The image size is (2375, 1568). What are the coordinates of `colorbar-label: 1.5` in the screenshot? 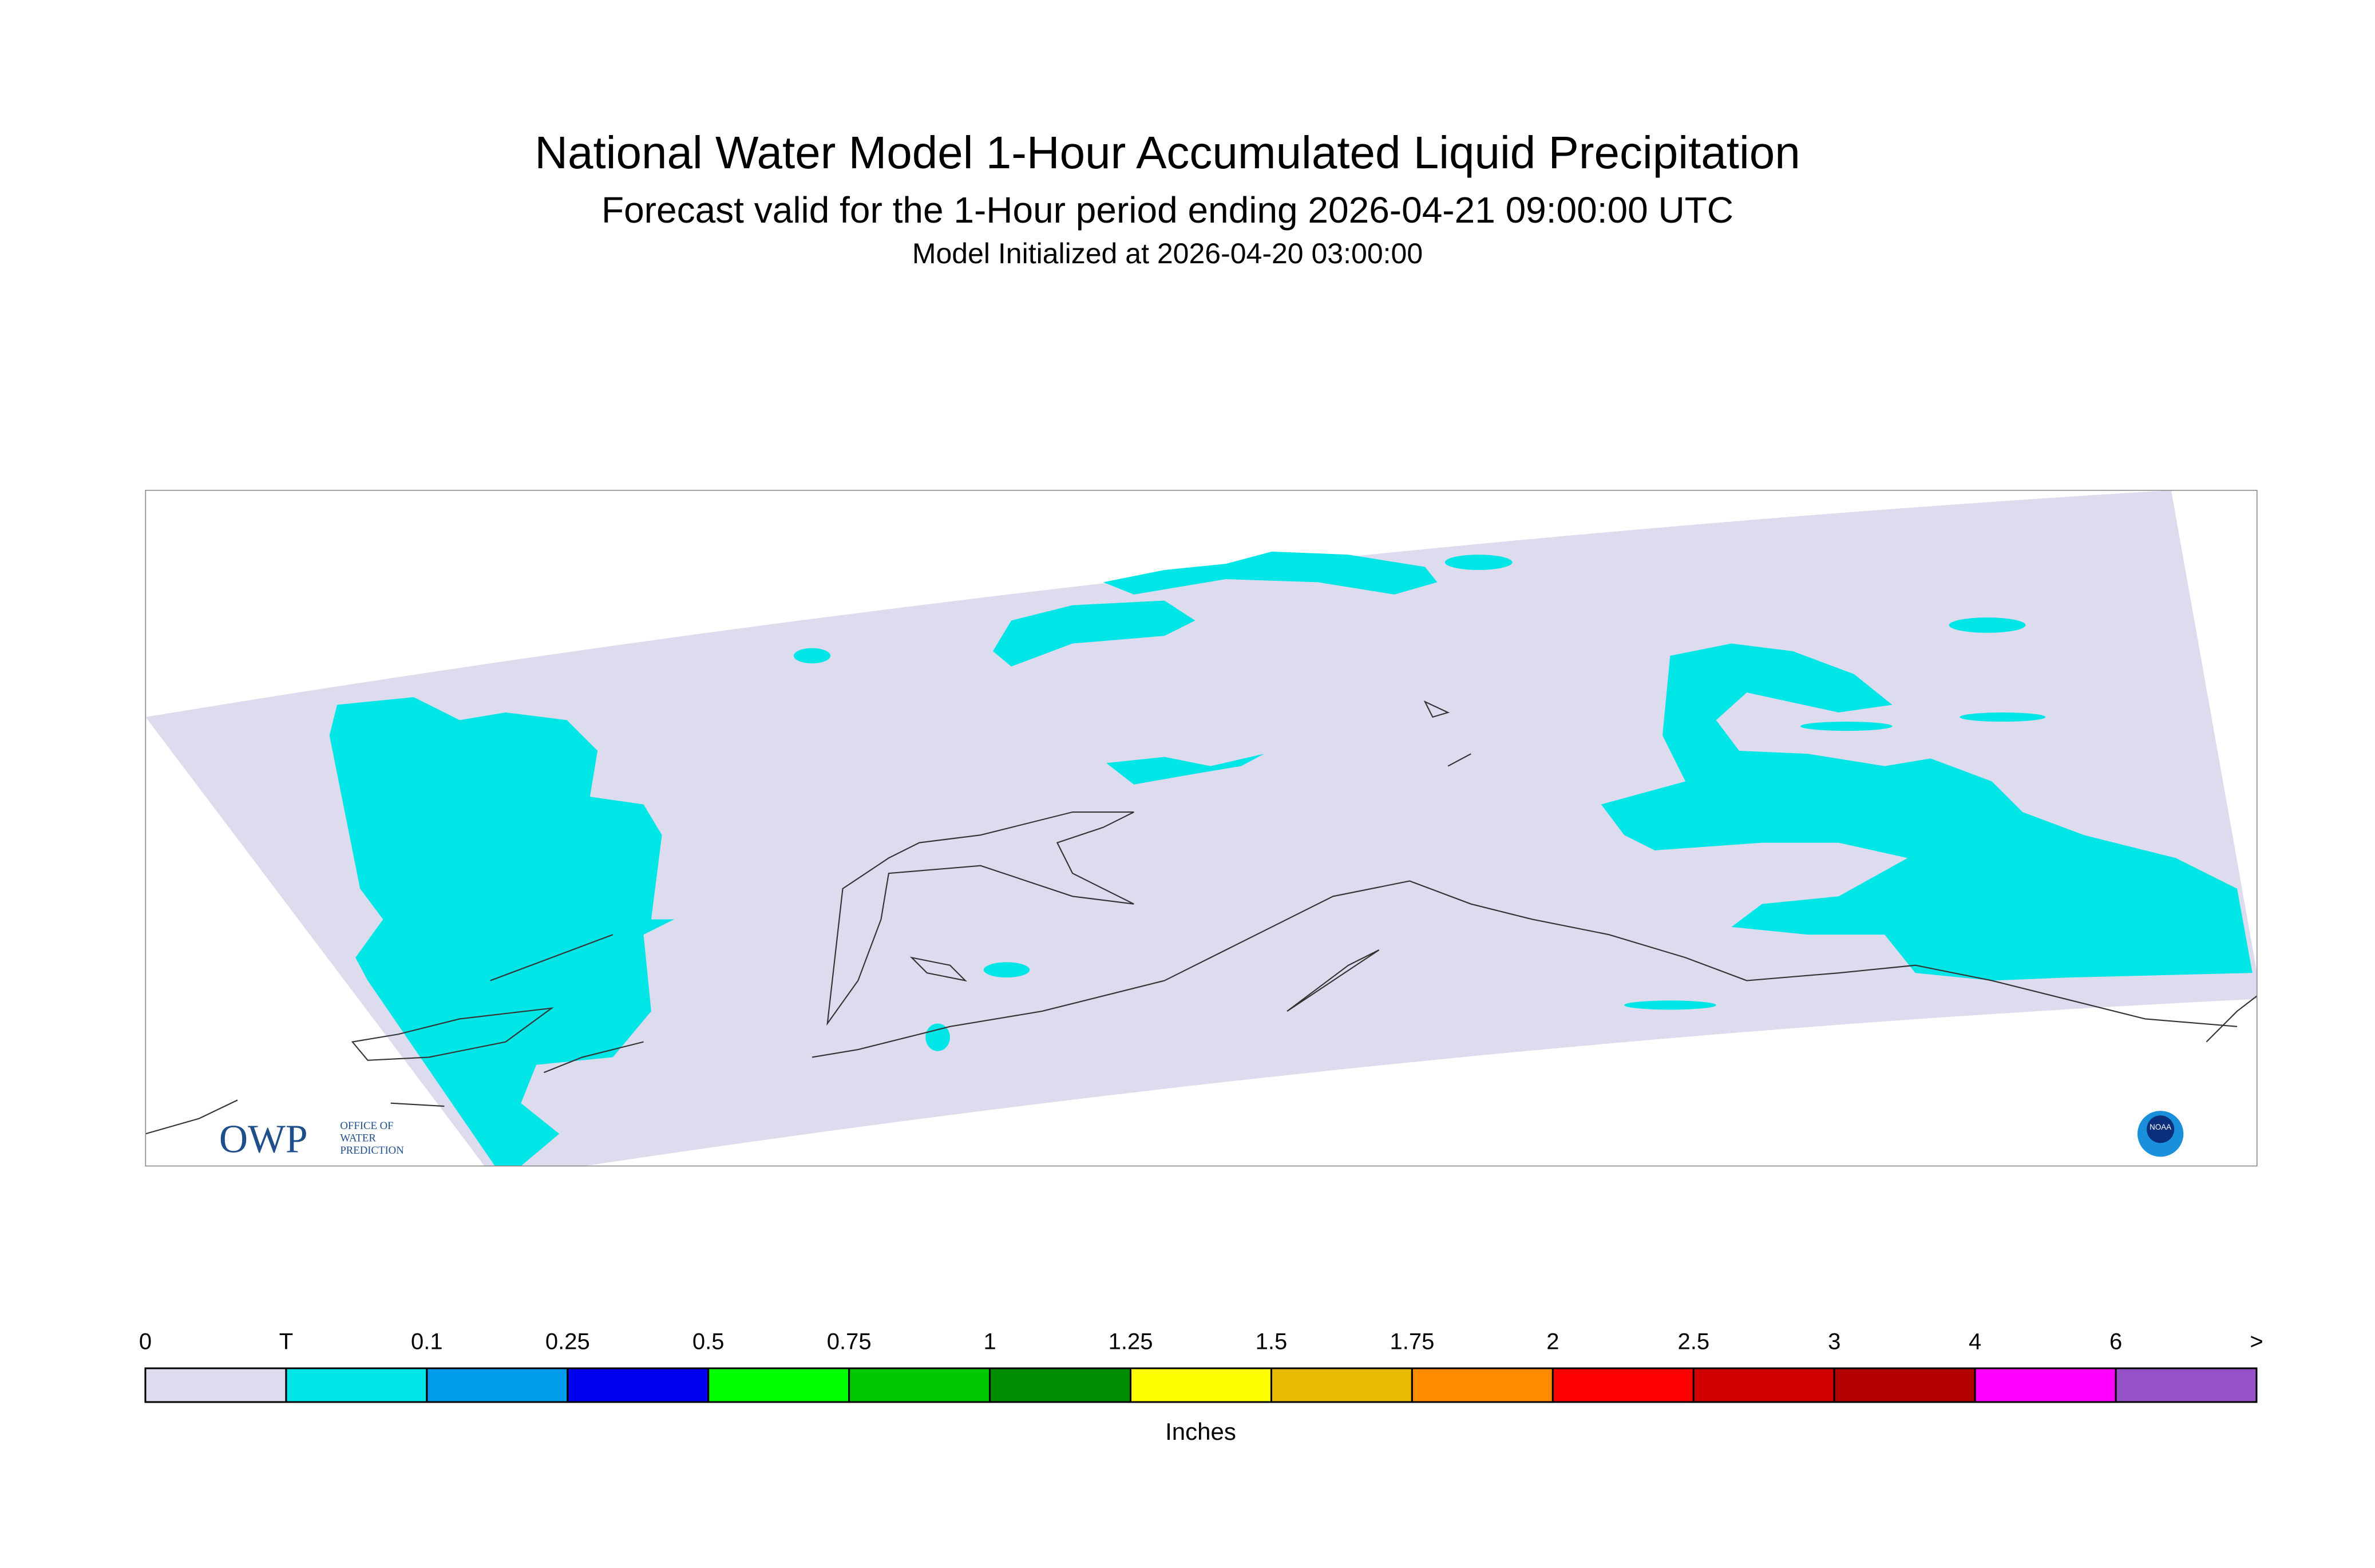 It's located at (1272, 1342).